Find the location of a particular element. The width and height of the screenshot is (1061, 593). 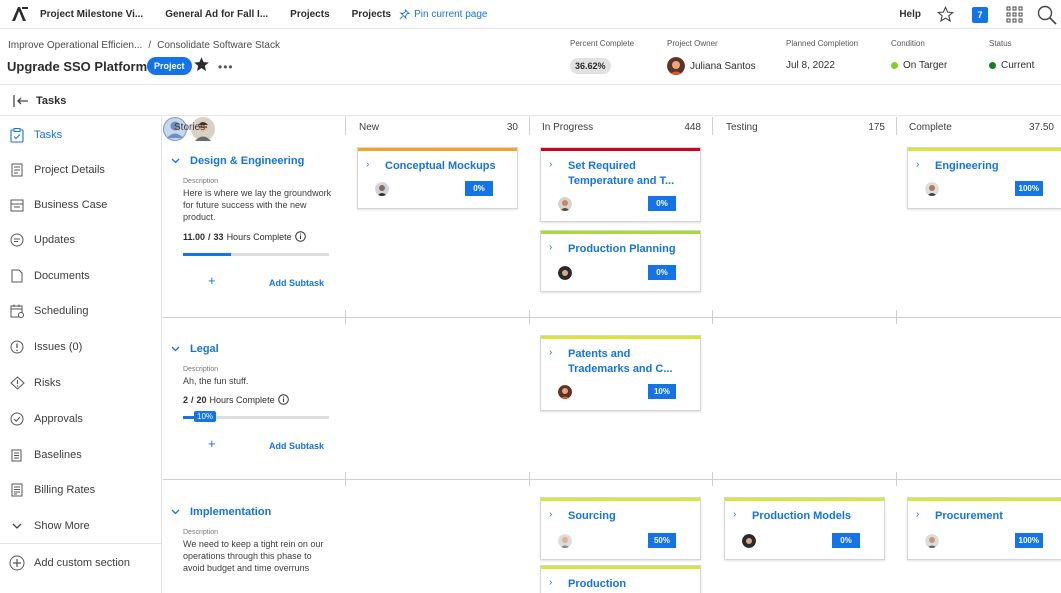

sidebar-item-issues: Issues (0) is located at coordinates (81, 347).